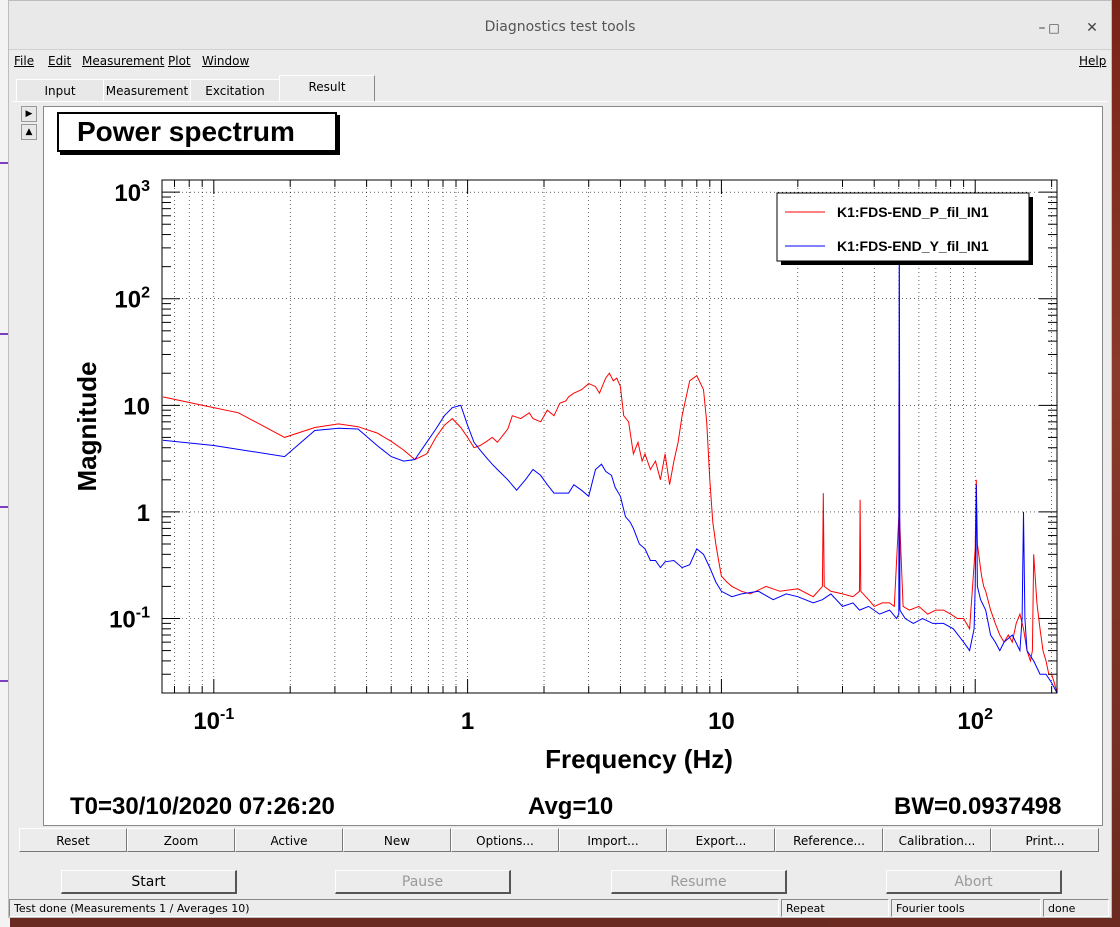  Describe the element at coordinates (835, 908) in the screenshot. I see `status-mode: Repeat` at that location.